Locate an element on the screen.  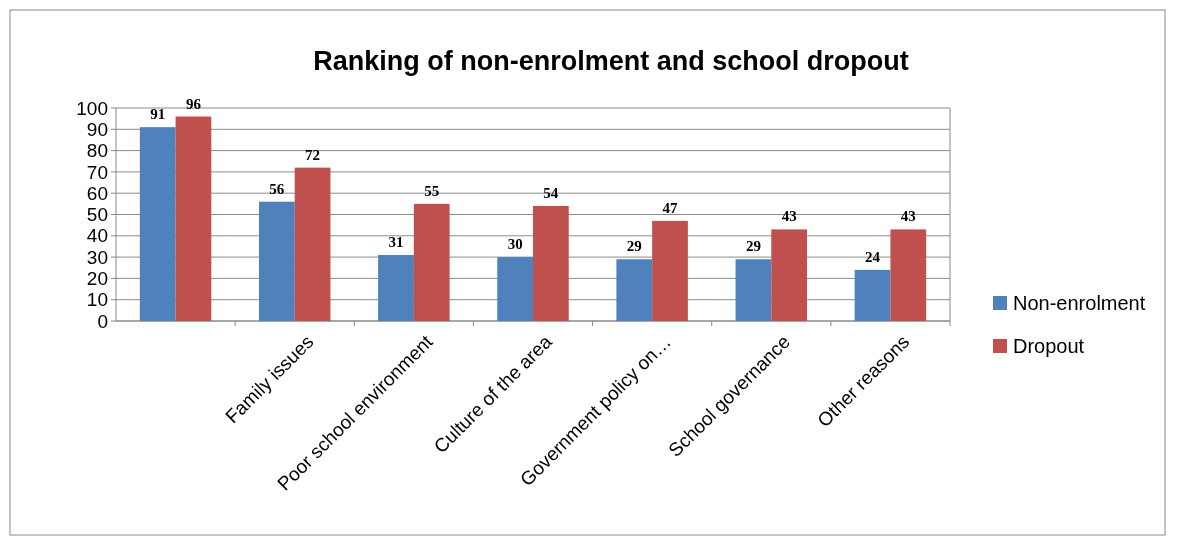
data-label: 91 is located at coordinates (158, 114).